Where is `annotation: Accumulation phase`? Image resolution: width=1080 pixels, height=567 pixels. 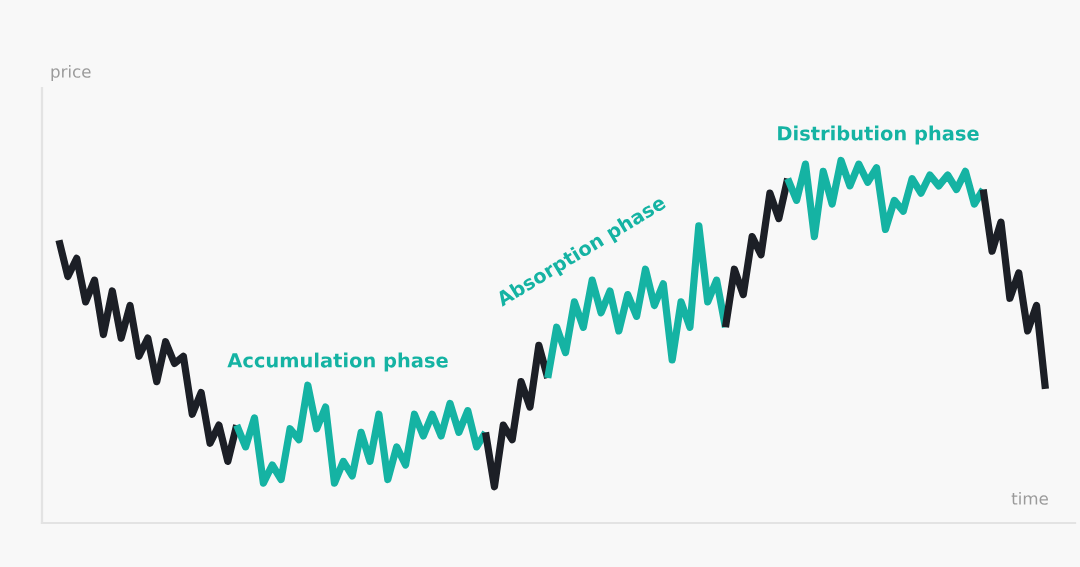 annotation: Accumulation phase is located at coordinates (337, 362).